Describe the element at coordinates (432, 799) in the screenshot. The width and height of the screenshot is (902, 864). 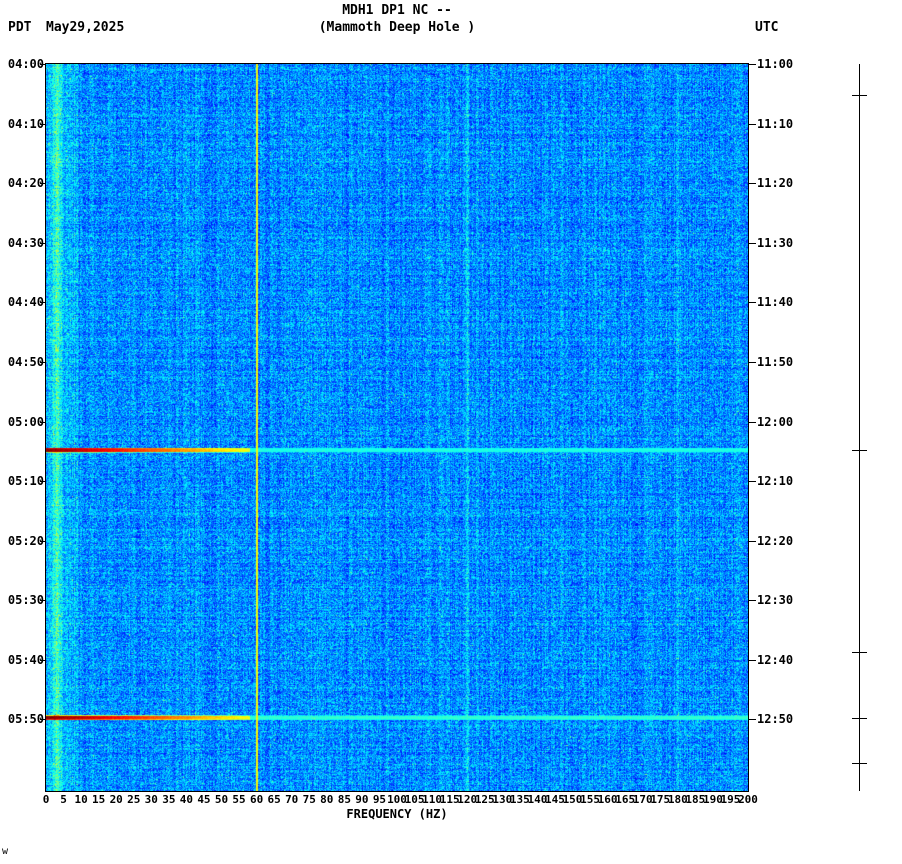
I see `frequency-tick-label: 110` at that location.